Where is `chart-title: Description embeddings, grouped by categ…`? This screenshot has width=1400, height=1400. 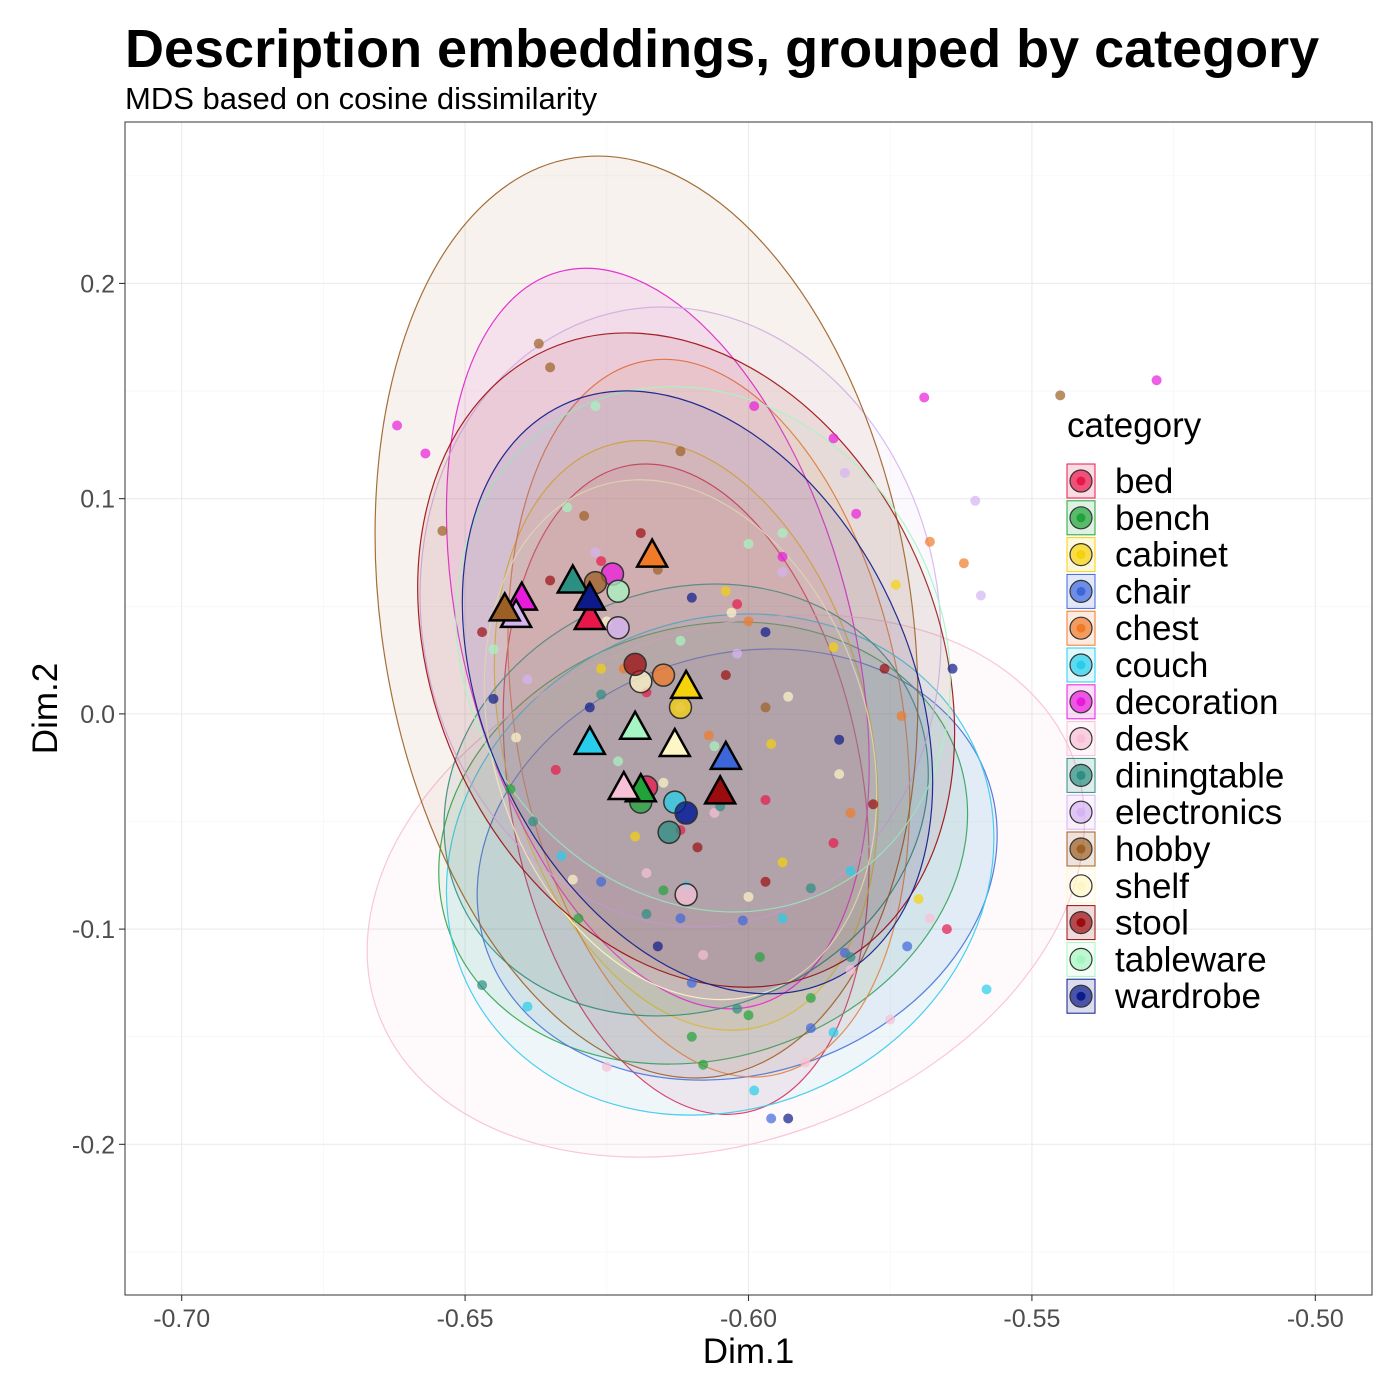
chart-title: Description embeddings, grouped by categ… is located at coordinates (722, 49).